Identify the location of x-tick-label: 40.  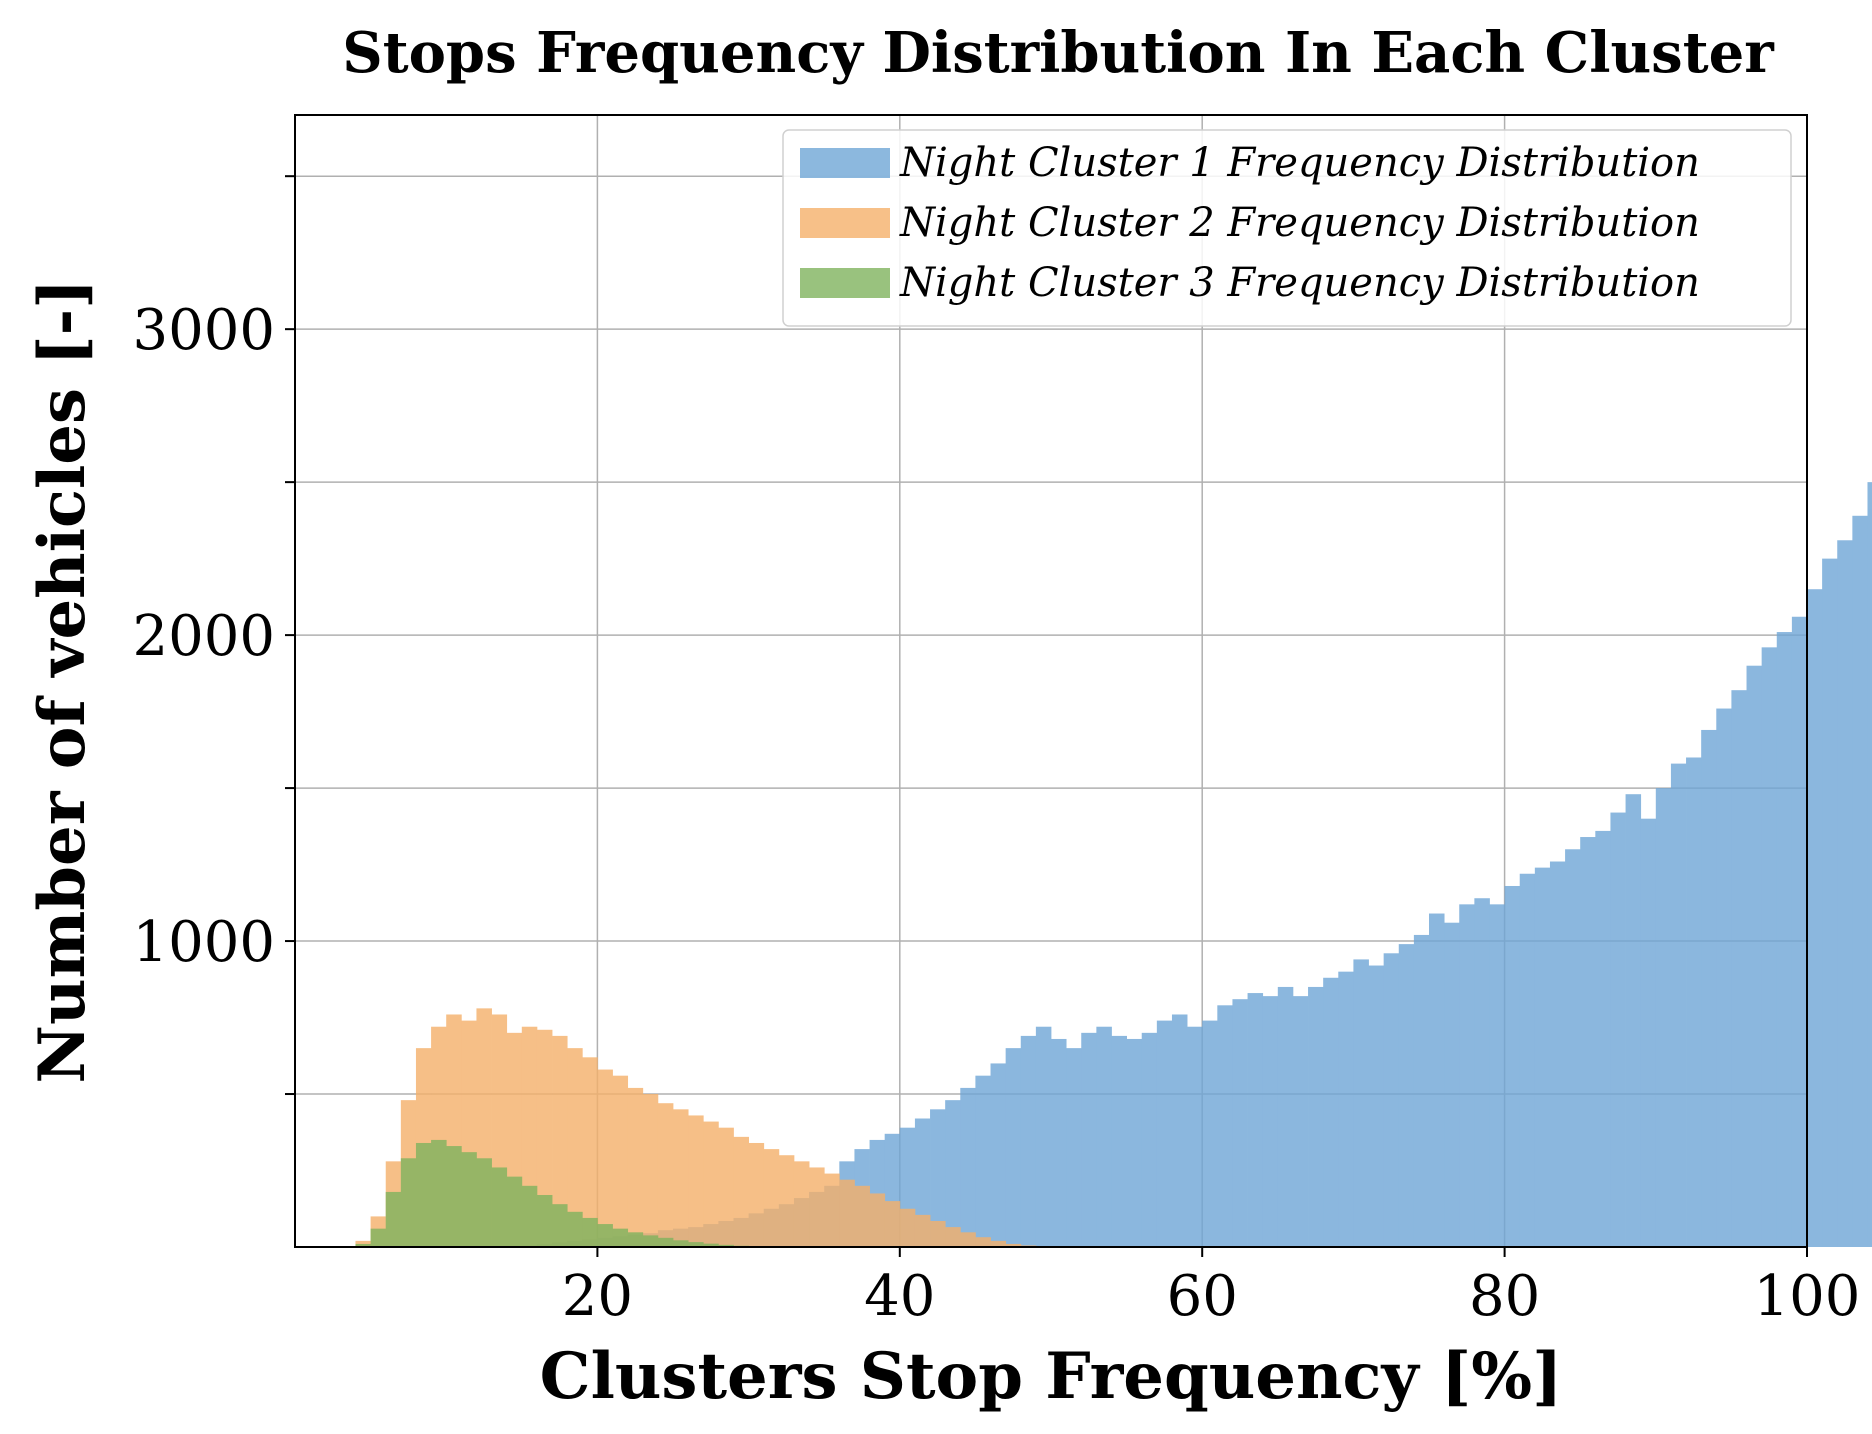
(899, 1296).